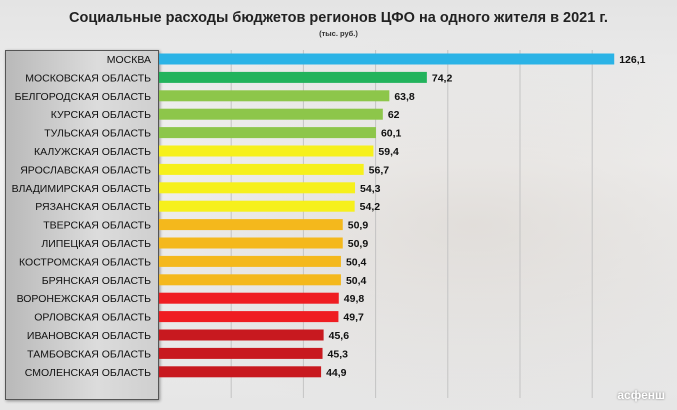 The width and height of the screenshot is (677, 410). I want to click on category-label: ТАМБОВСКАЯ ОБЛАСТЬ, so click(89, 354).